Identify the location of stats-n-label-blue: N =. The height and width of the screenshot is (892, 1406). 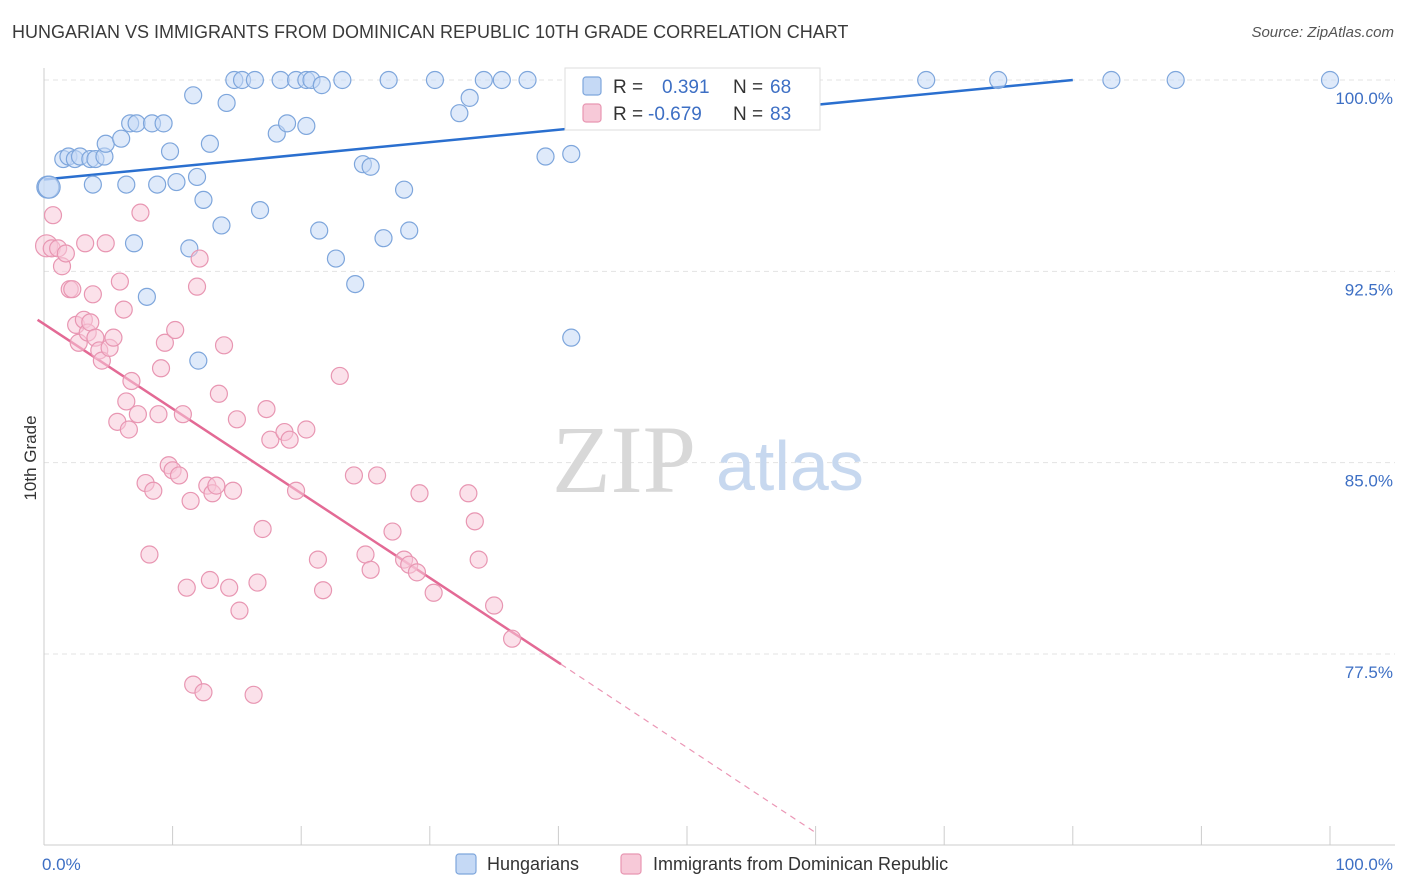
(748, 87).